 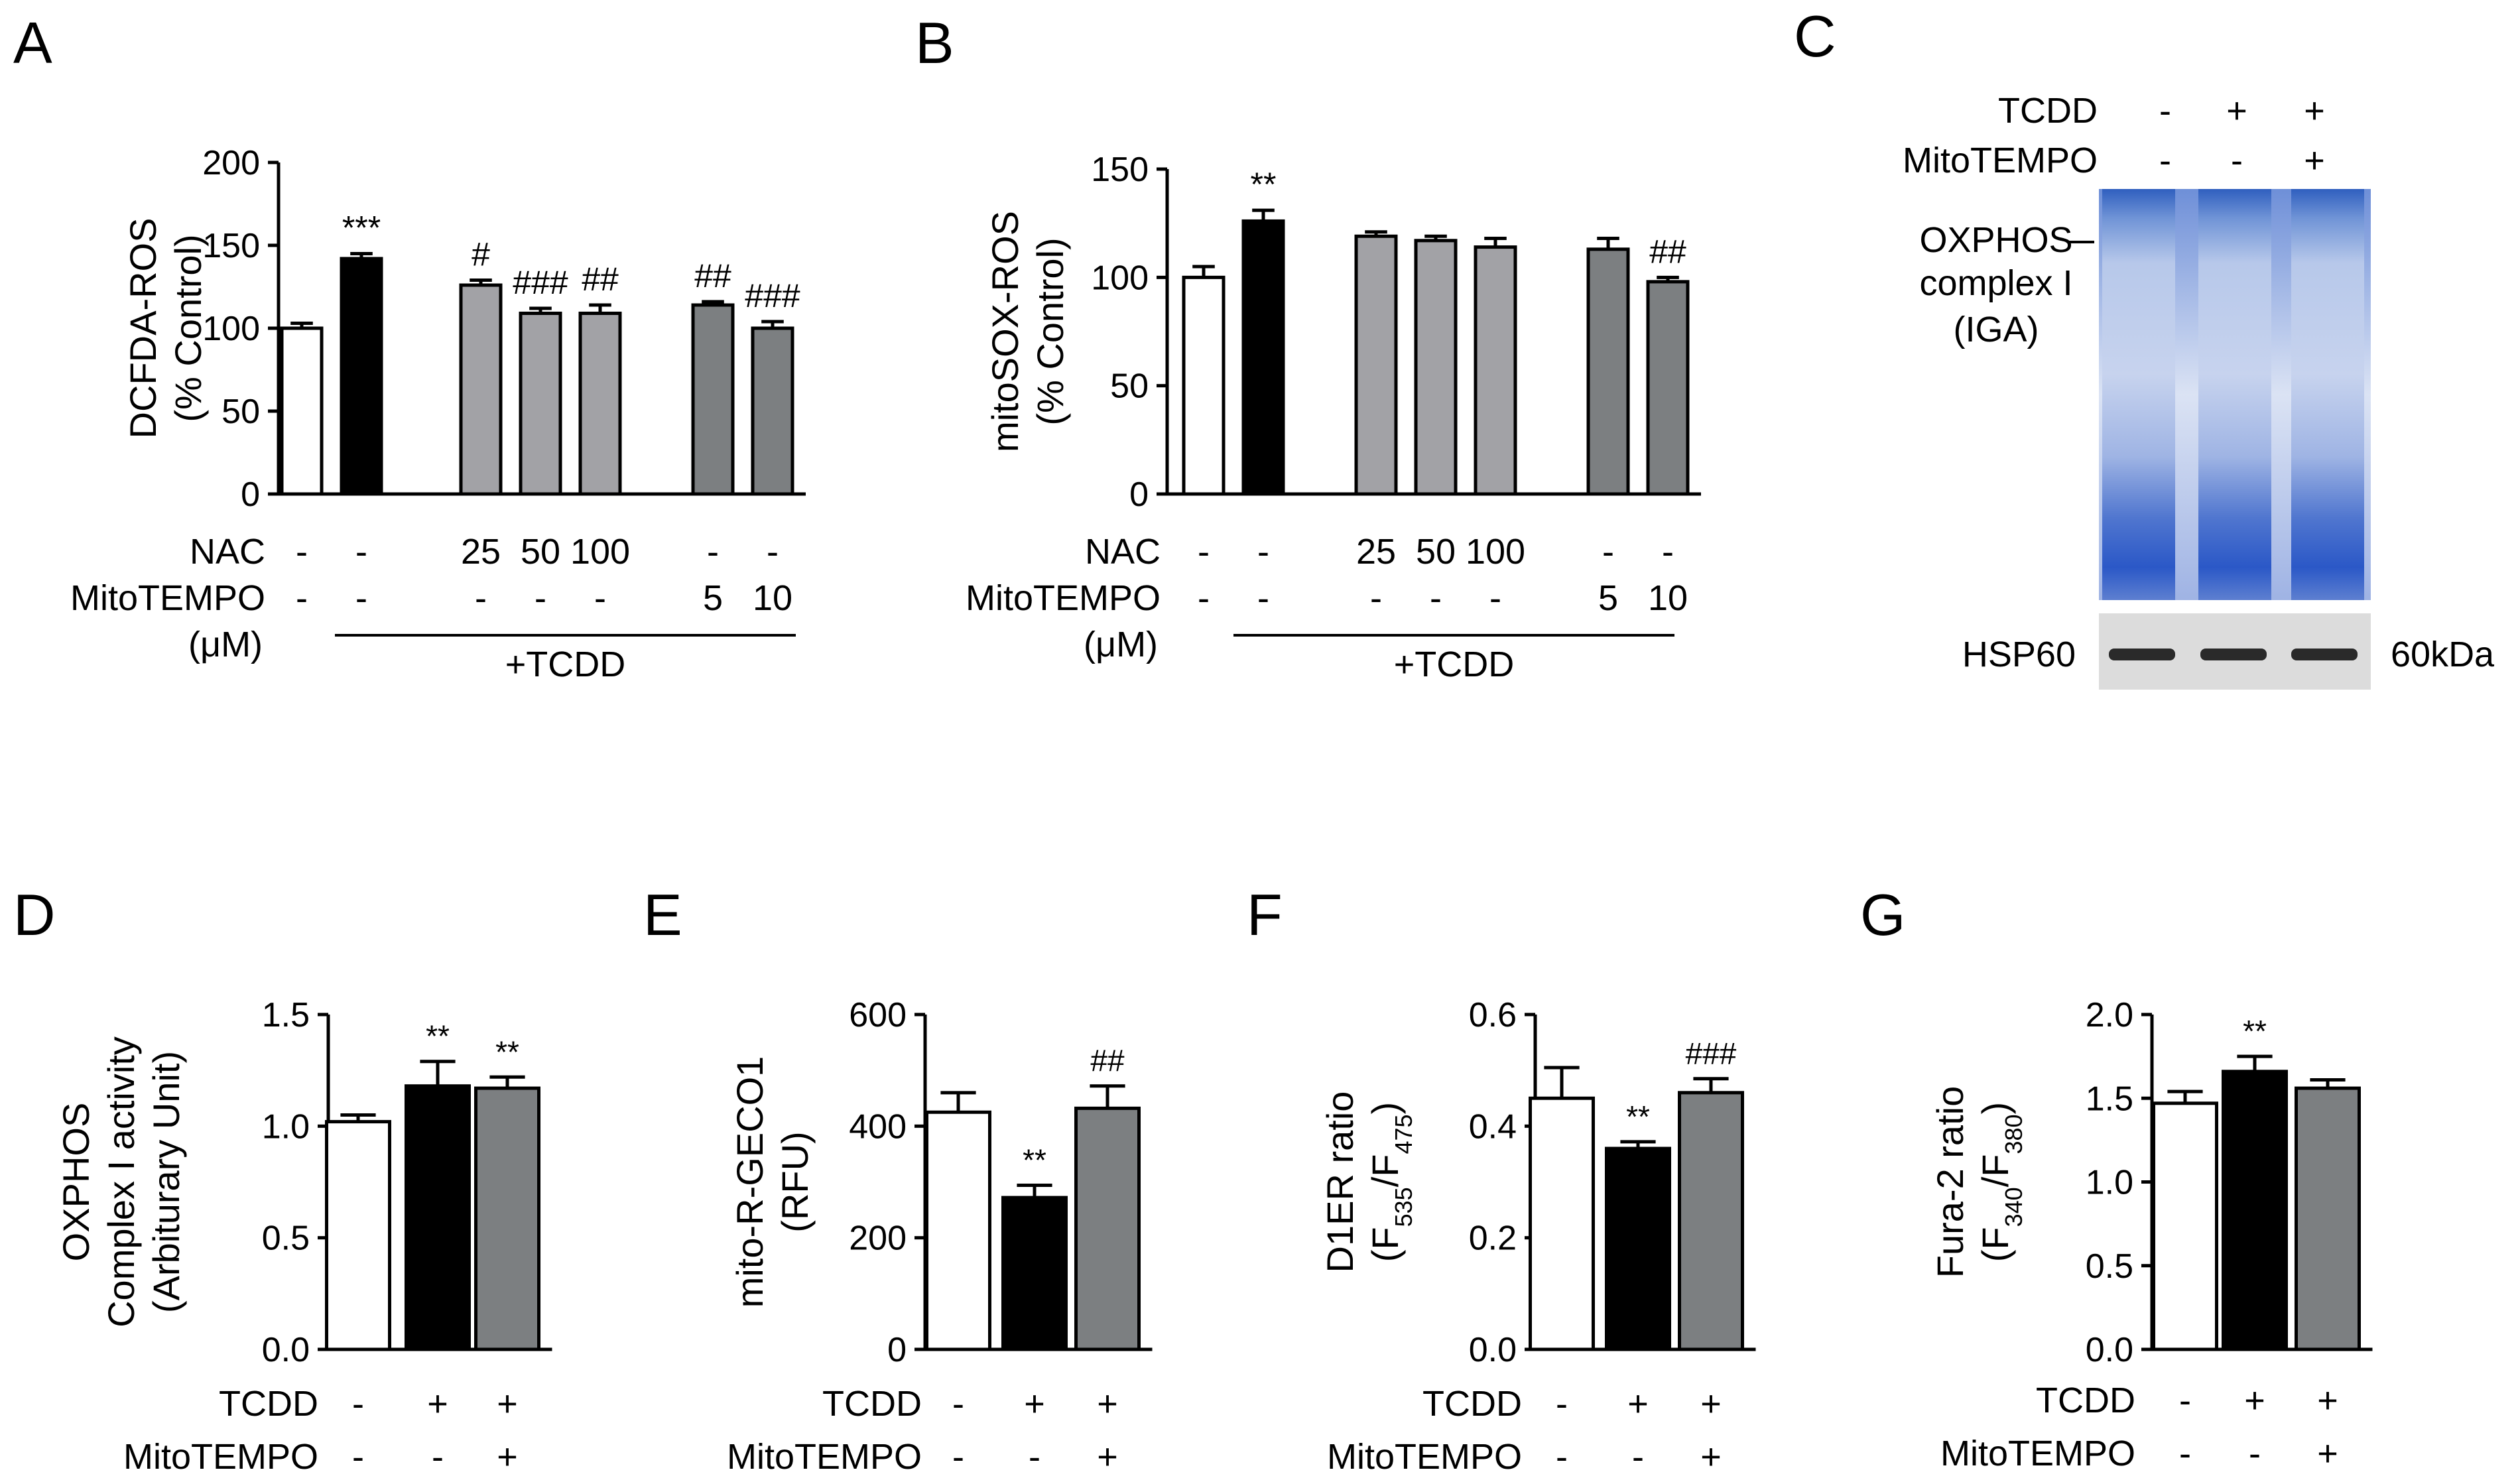 I want to click on row-cell-a: 50, so click(x=540, y=552).